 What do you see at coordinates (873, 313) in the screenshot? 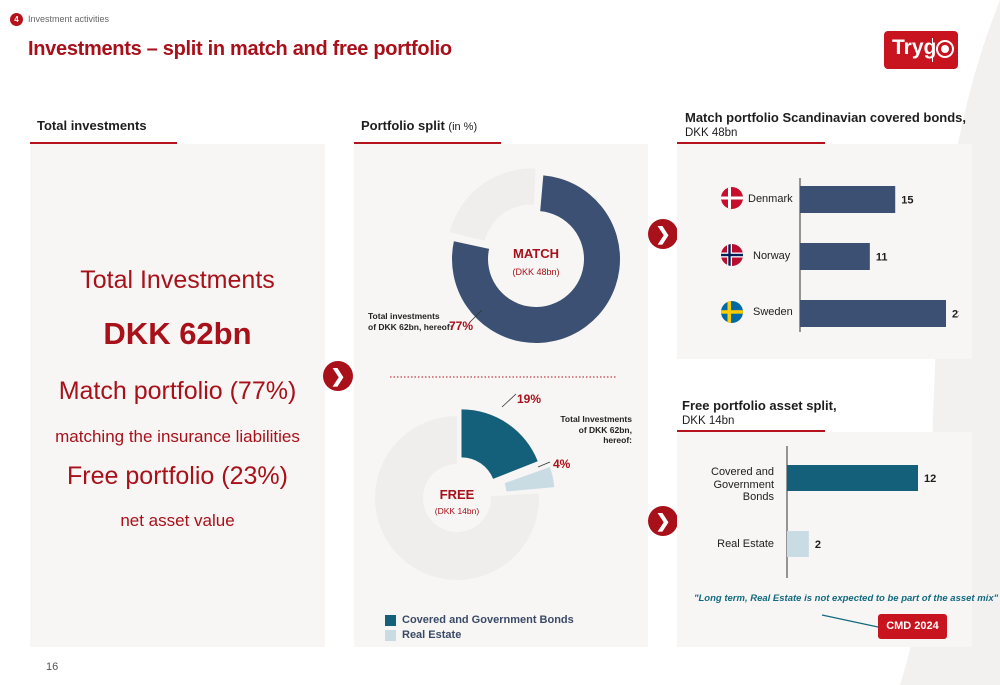
I see `bar-sweden` at bounding box center [873, 313].